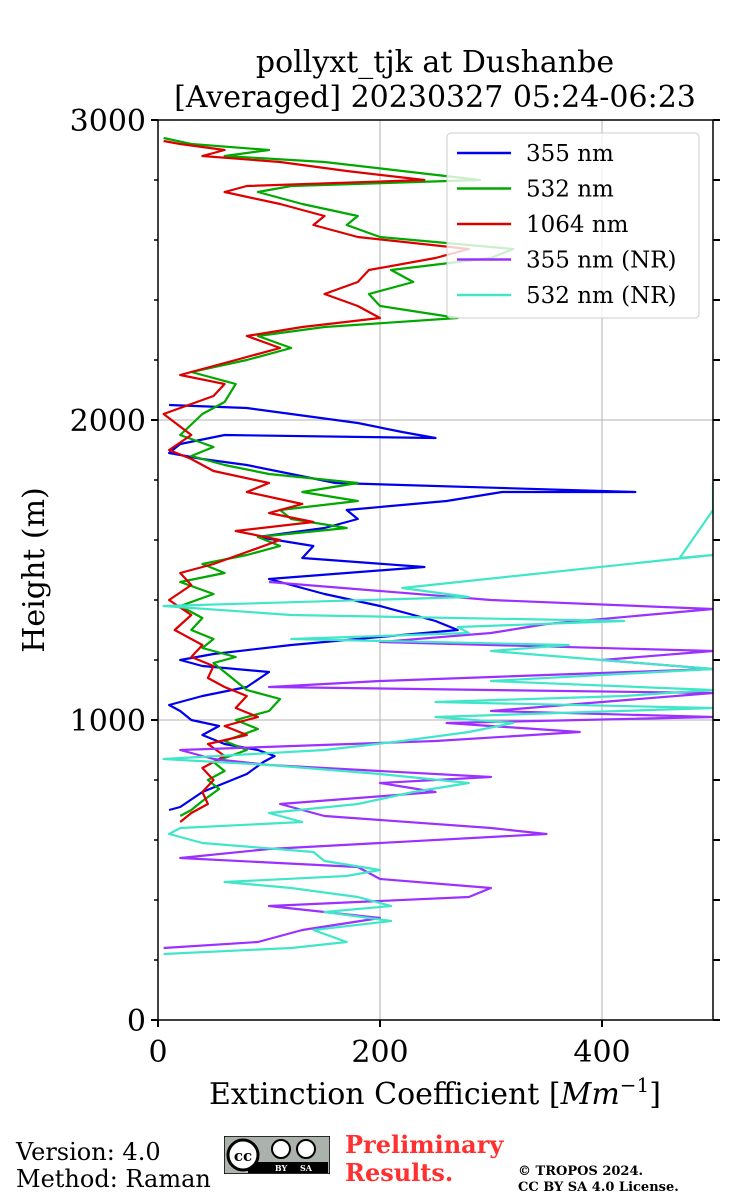 This screenshot has width=750, height=1200. What do you see at coordinates (581, 1171) in the screenshot?
I see `copyright-line1: © TROPOS 2024.` at bounding box center [581, 1171].